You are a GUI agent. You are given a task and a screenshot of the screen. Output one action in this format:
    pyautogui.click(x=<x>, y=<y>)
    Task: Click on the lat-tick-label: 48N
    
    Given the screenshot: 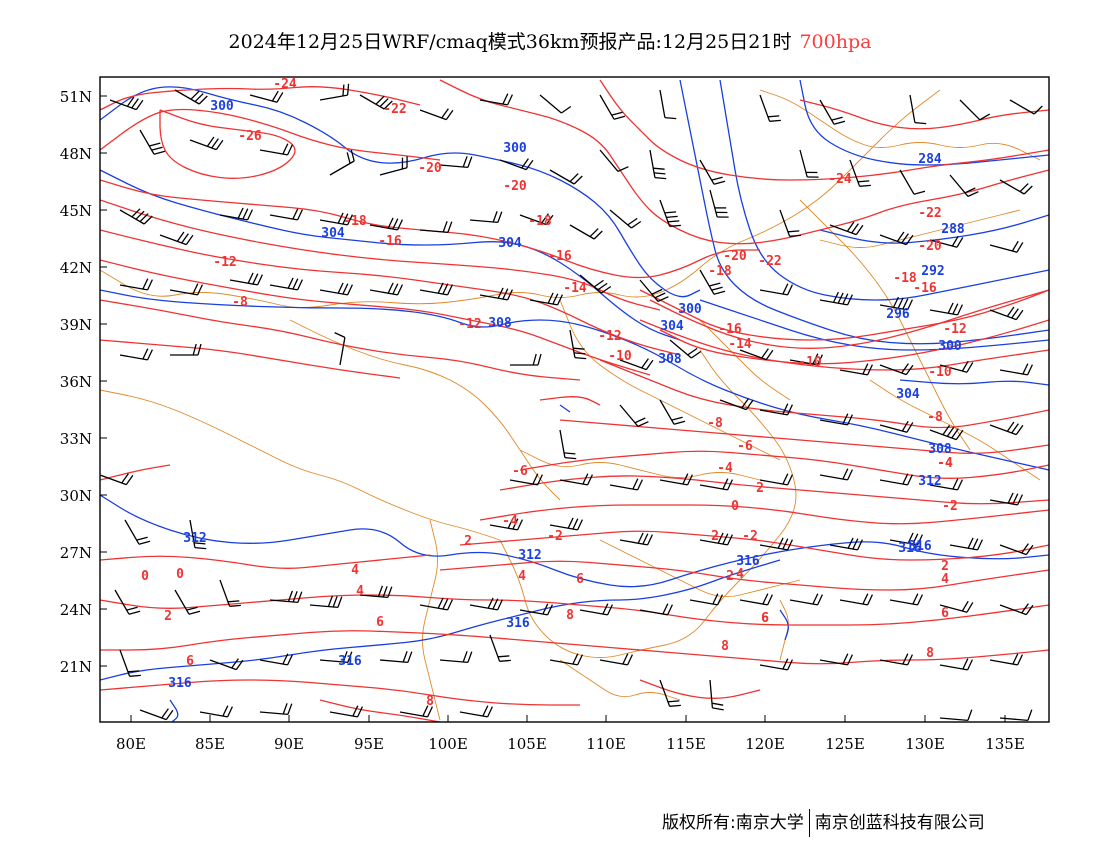 What is the action you would take?
    pyautogui.click(x=76, y=154)
    